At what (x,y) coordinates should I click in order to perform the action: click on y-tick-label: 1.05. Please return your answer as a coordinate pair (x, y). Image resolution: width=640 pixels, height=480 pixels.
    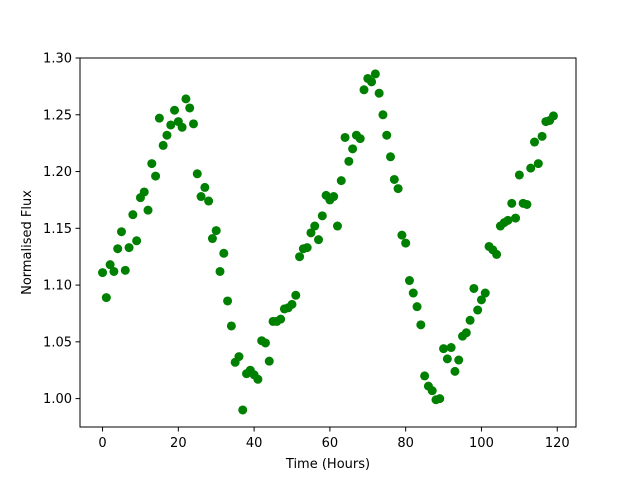
    Looking at the image, I should click on (57, 342).